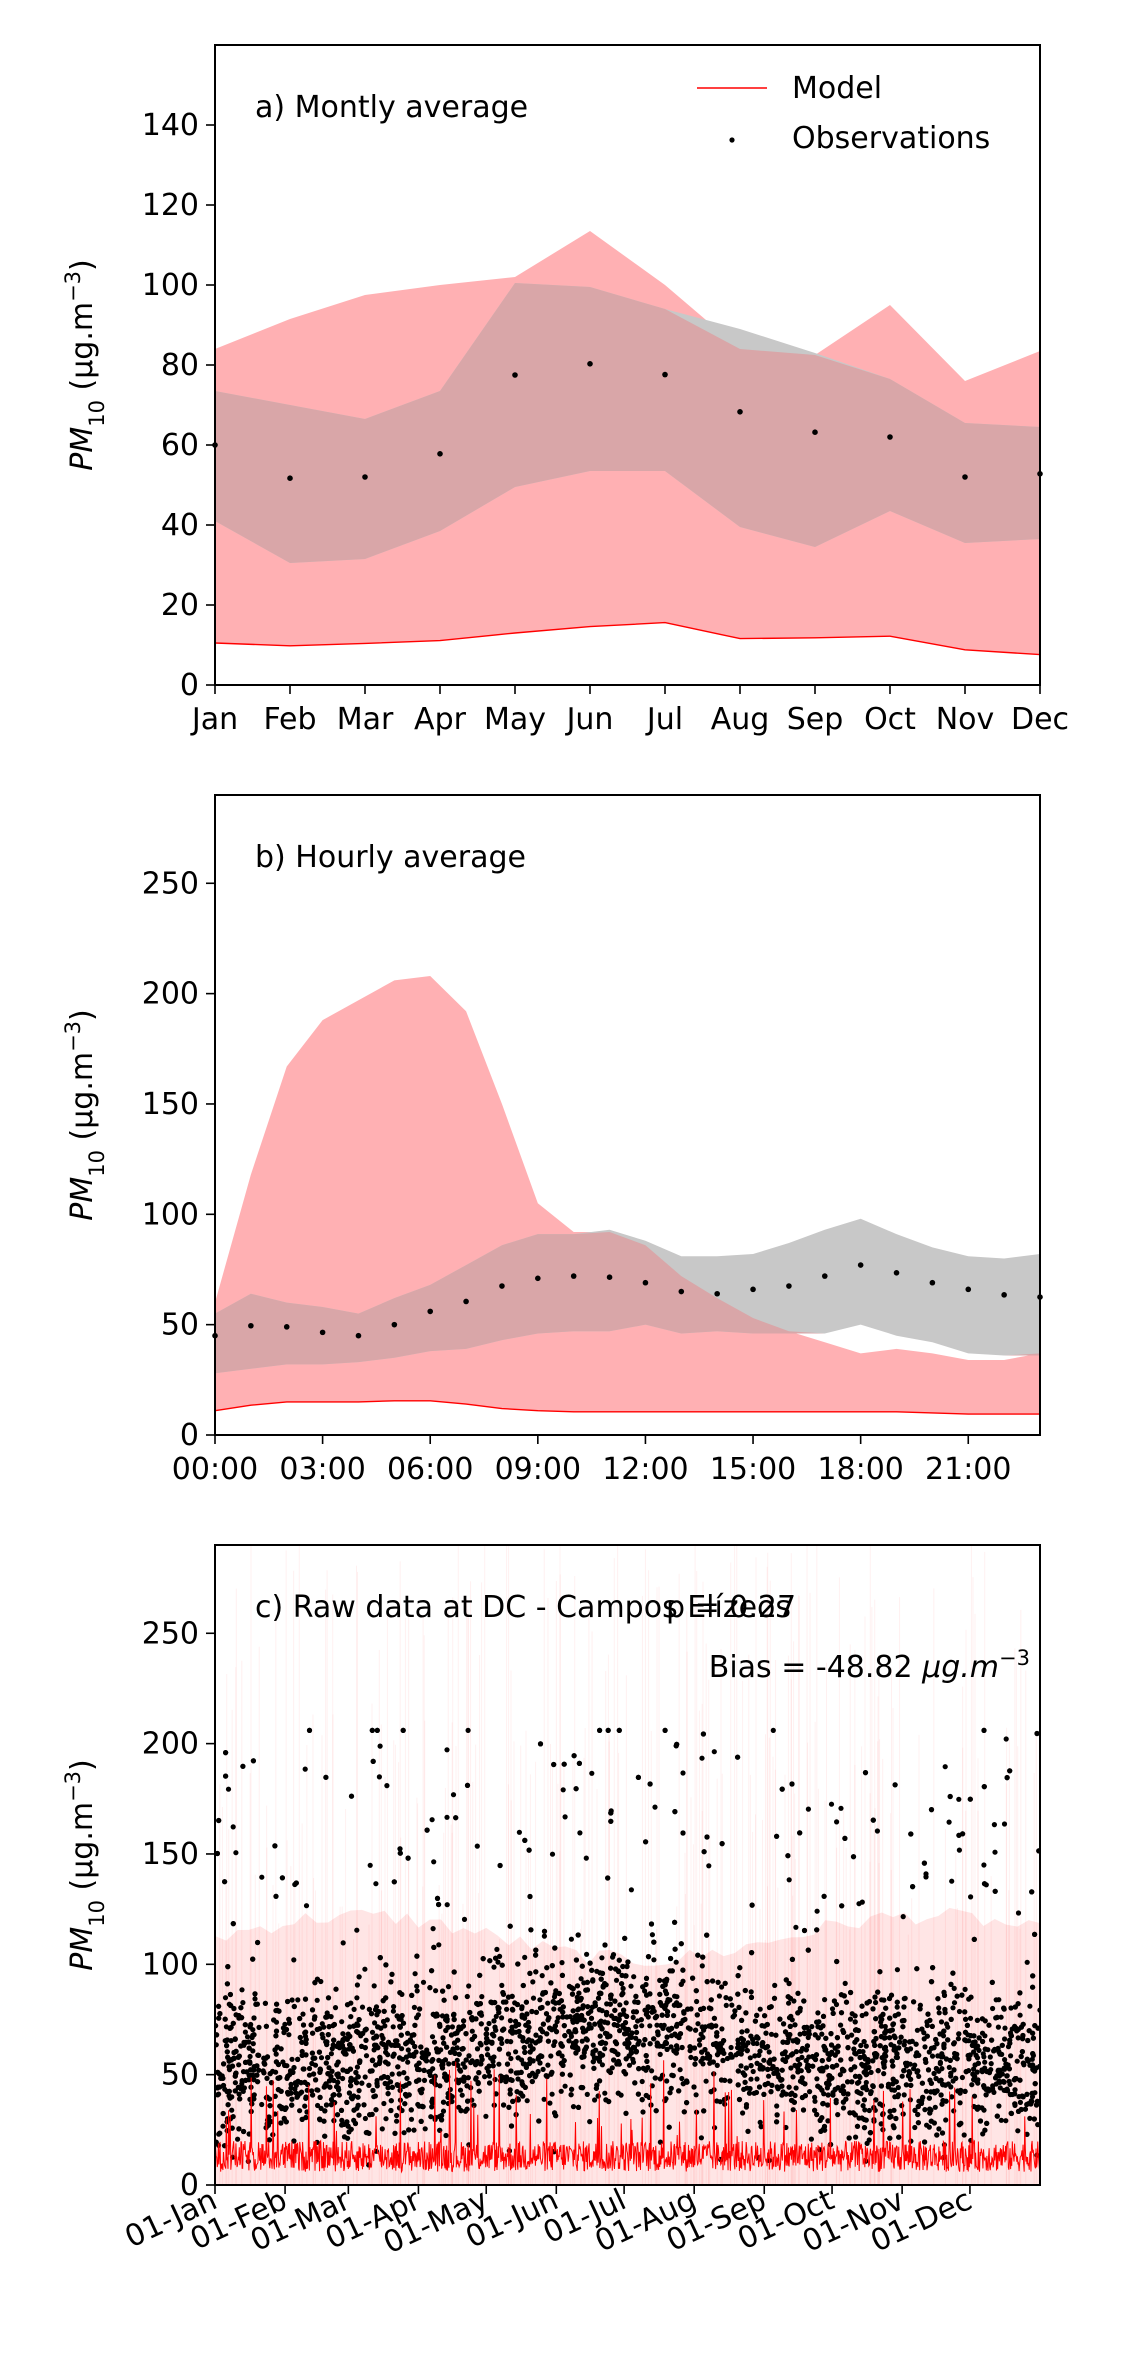 This screenshot has height=2362, width=1122. Describe the element at coordinates (82, 265) in the screenshot. I see `y-label-close: )` at that location.